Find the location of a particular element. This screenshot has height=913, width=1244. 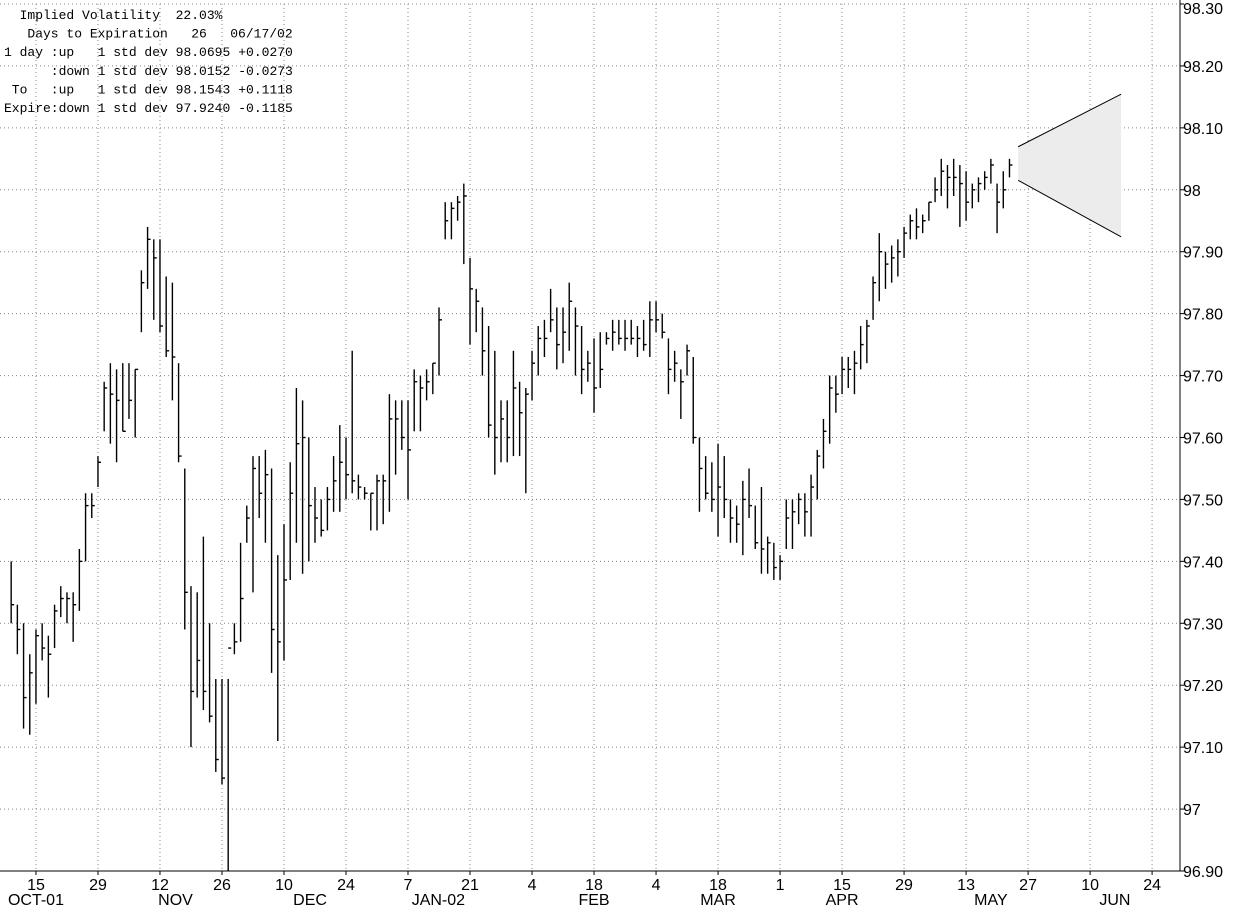

month-label: NOV is located at coordinates (175, 900).